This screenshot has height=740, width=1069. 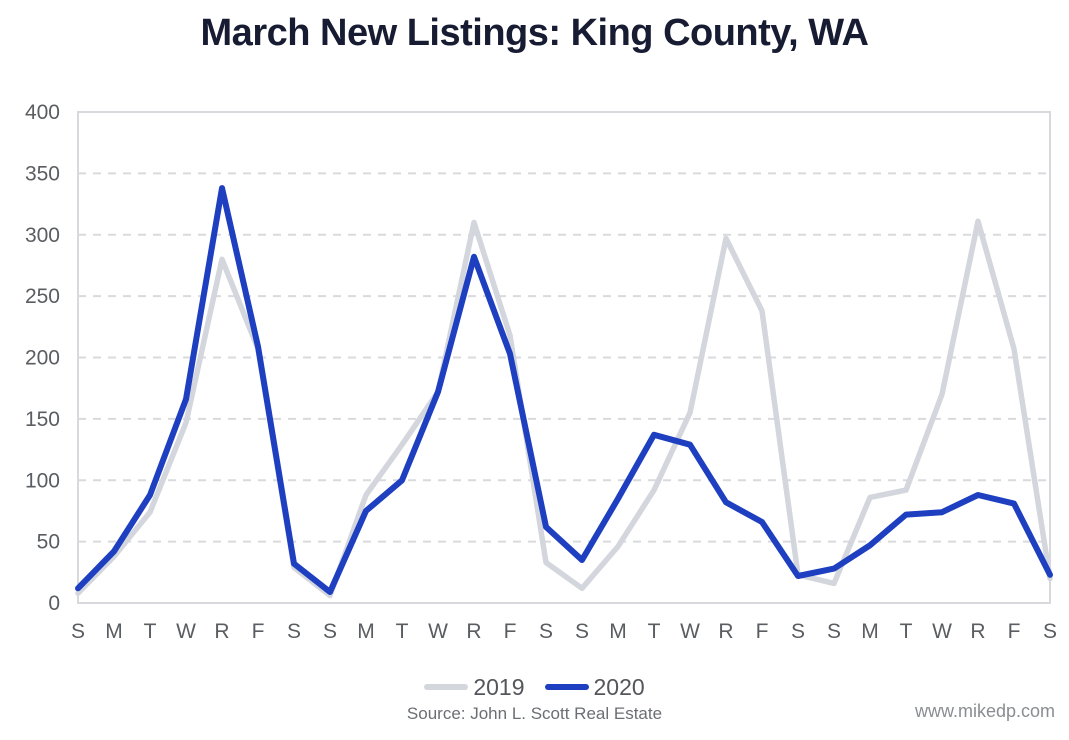 I want to click on source-note: Source: John L. Scott Real Estate, so click(x=534, y=713).